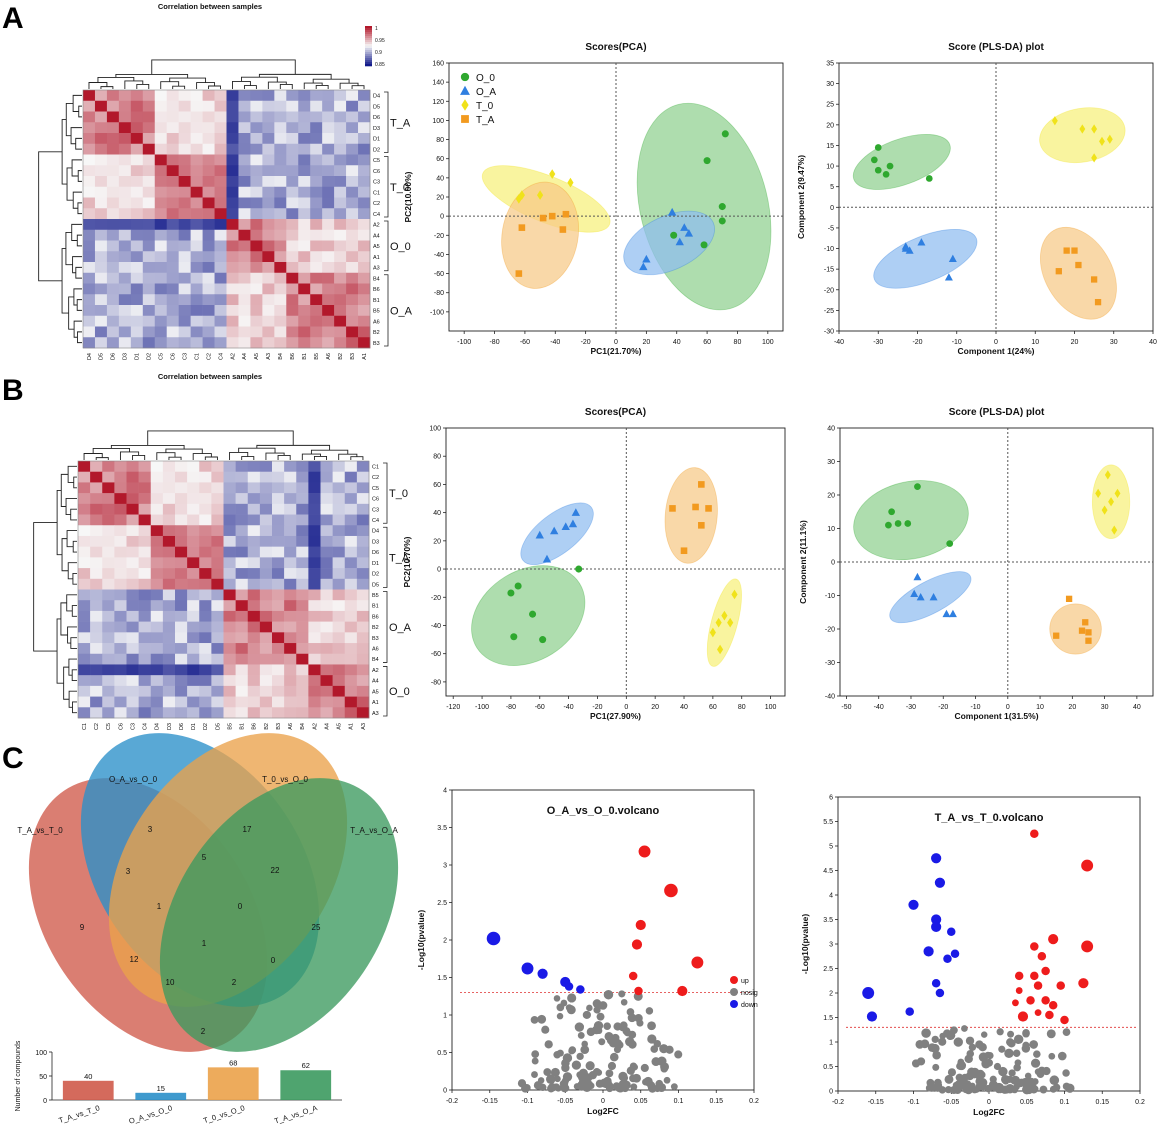 This screenshot has height=1134, width=1165. Describe the element at coordinates (368, 43) in the screenshot. I see `legend-swatch` at that location.